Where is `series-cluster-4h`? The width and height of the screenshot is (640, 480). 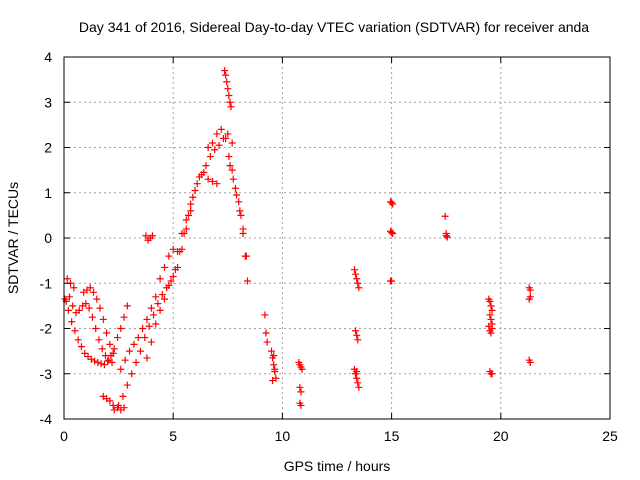 series-cluster-4h is located at coordinates (149, 238).